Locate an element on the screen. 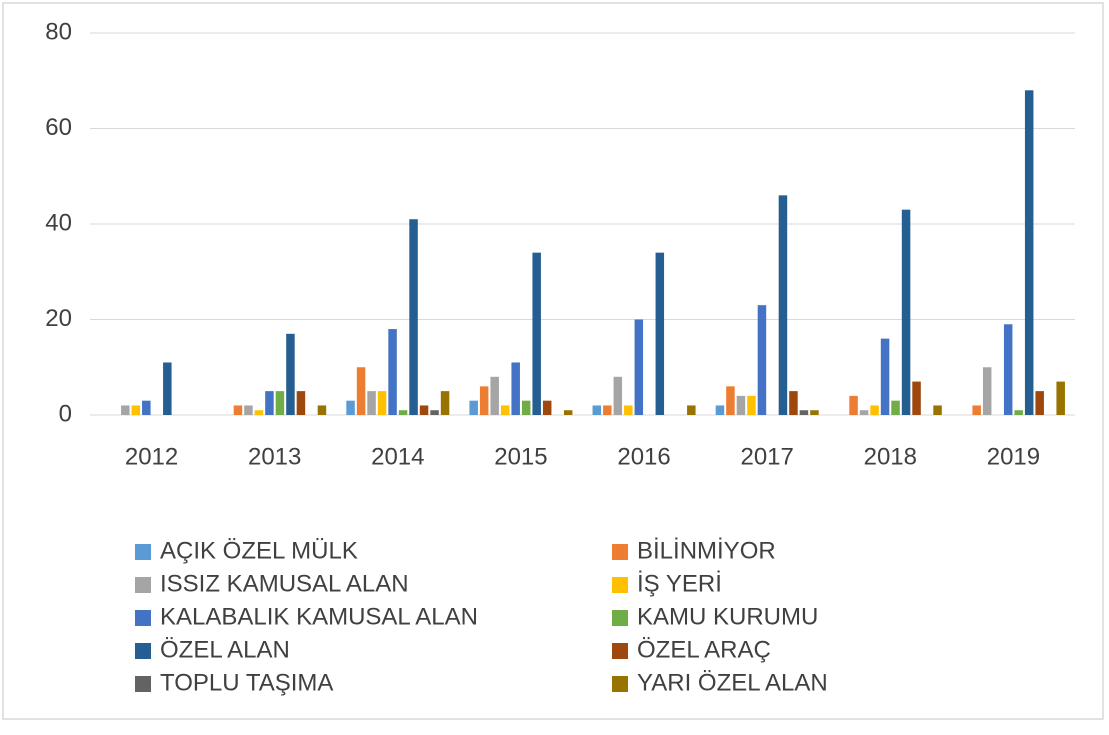 This screenshot has width=1109, height=735. y-tick-label: 40 is located at coordinates (58, 222).